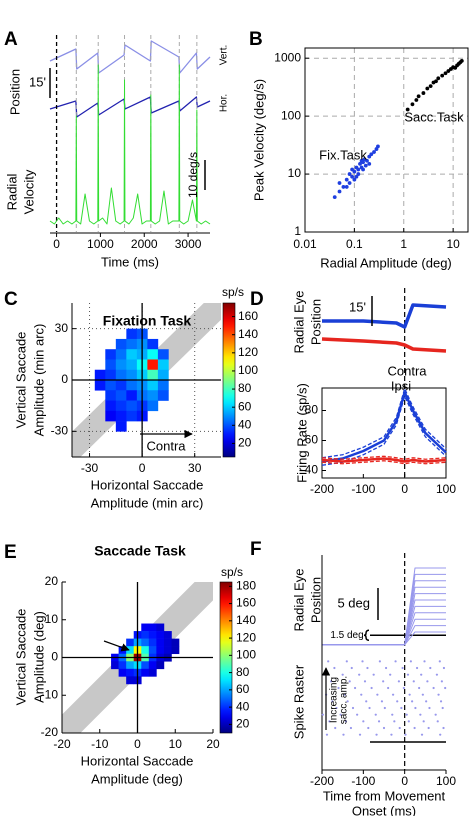  What do you see at coordinates (28, 191) in the screenshot?
I see `y-axis-label: Velocity` at bounding box center [28, 191].